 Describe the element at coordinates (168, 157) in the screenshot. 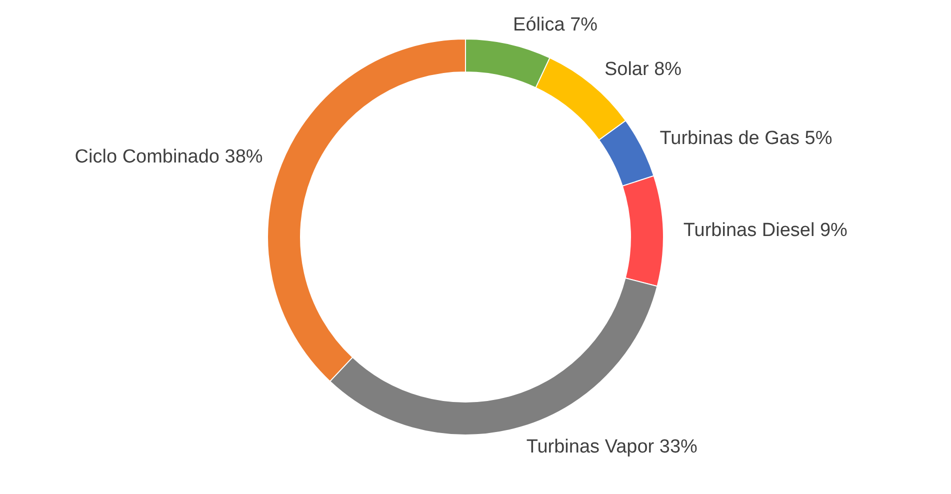

I see `slice-label: Ciclo Combinado 38%` at that location.